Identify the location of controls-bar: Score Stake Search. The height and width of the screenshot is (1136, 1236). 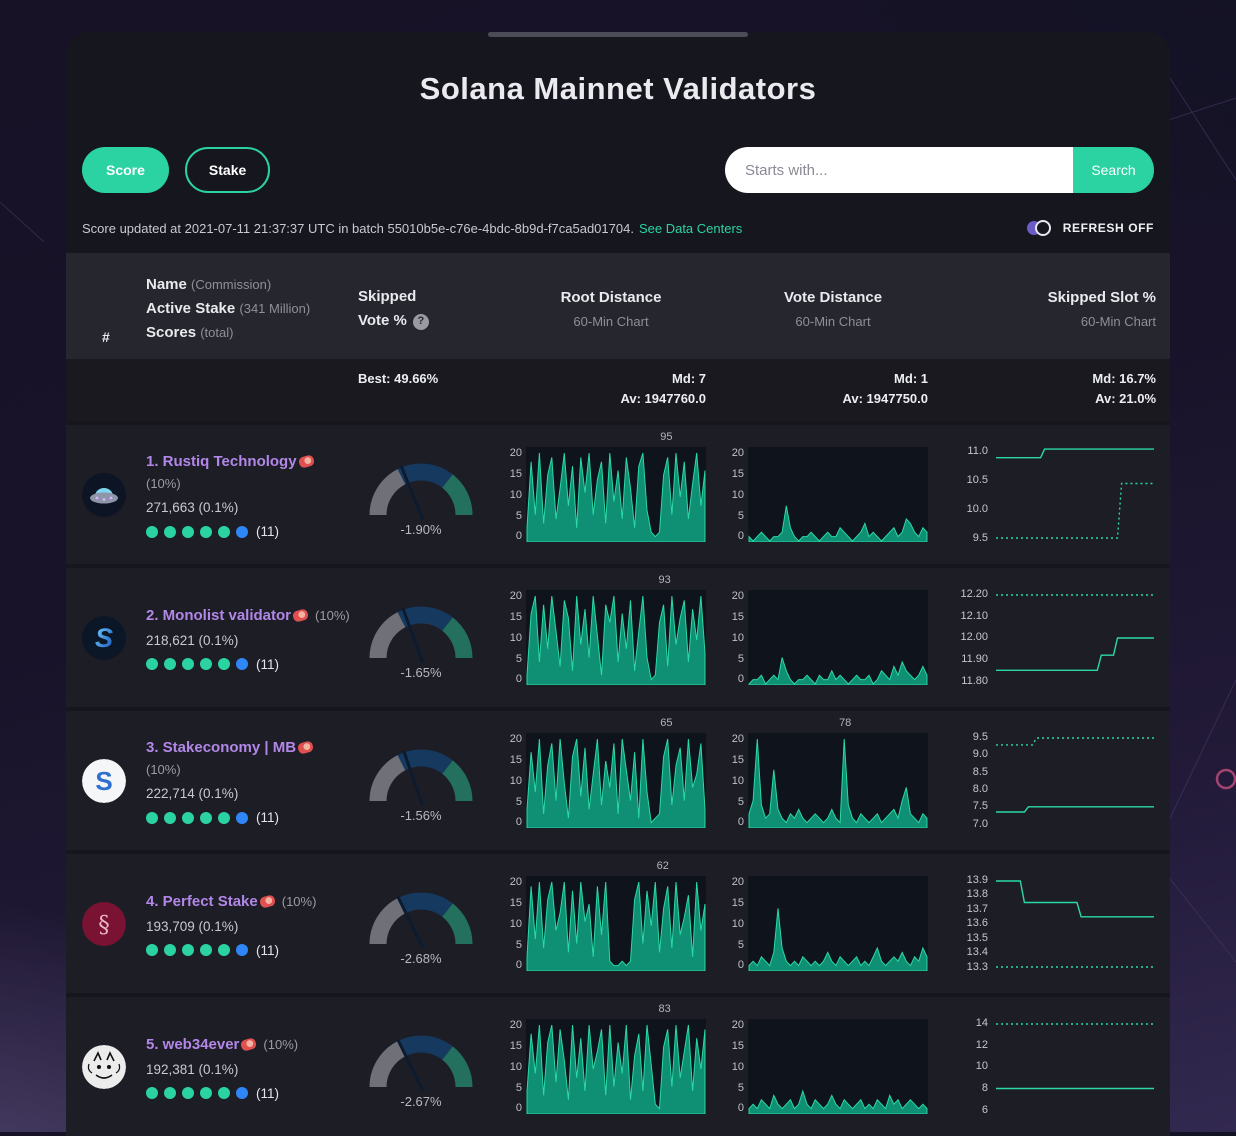
(618, 170).